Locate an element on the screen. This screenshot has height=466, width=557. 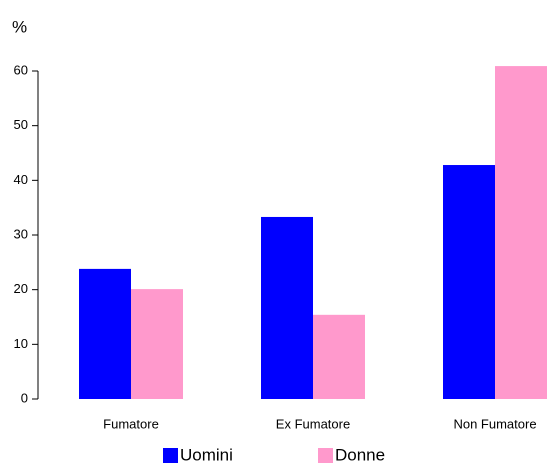
x-tick-label: Ex Fumatore is located at coordinates (313, 423).